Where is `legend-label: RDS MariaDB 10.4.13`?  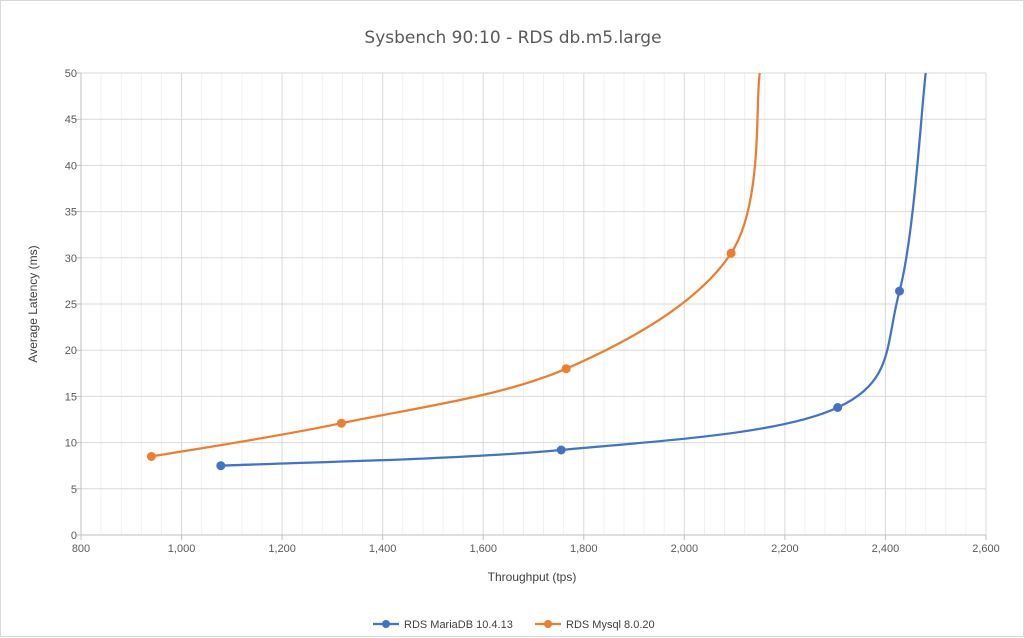
legend-label: RDS MariaDB 10.4.13 is located at coordinates (458, 625).